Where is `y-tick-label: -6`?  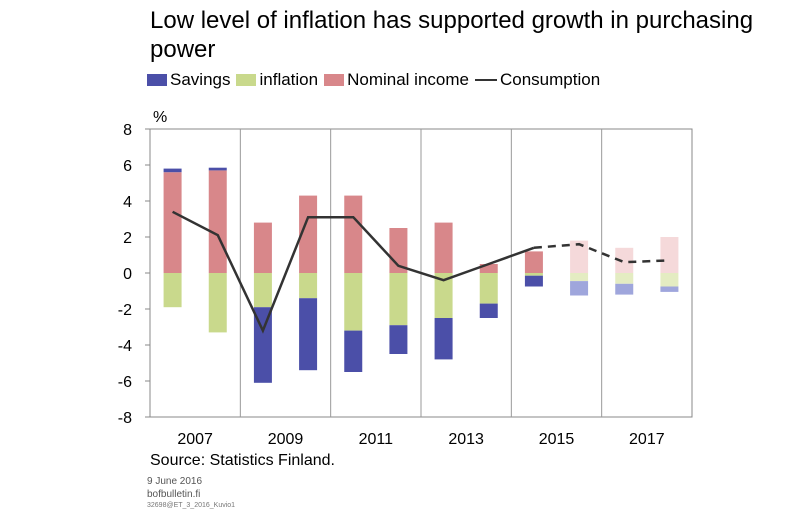 y-tick-label: -6 is located at coordinates (125, 382).